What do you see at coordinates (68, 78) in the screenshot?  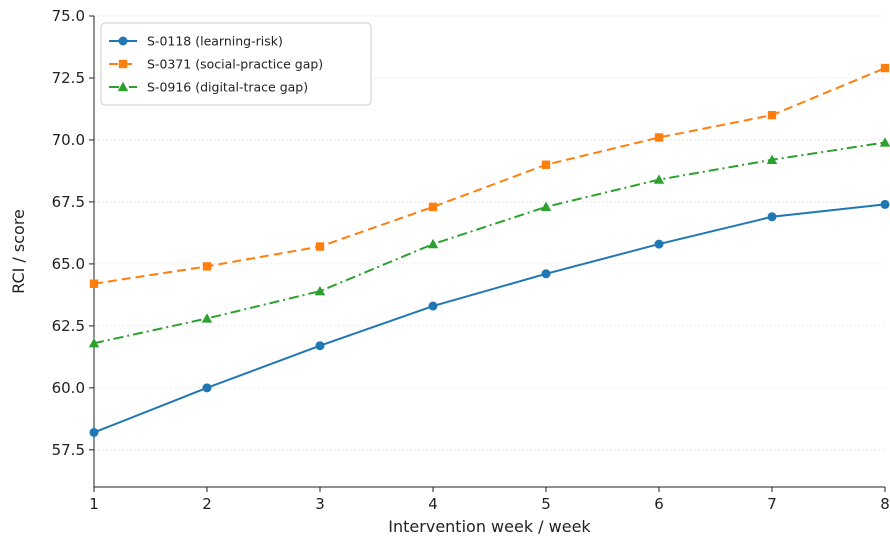 I see `y-tick-label: 72.5` at bounding box center [68, 78].